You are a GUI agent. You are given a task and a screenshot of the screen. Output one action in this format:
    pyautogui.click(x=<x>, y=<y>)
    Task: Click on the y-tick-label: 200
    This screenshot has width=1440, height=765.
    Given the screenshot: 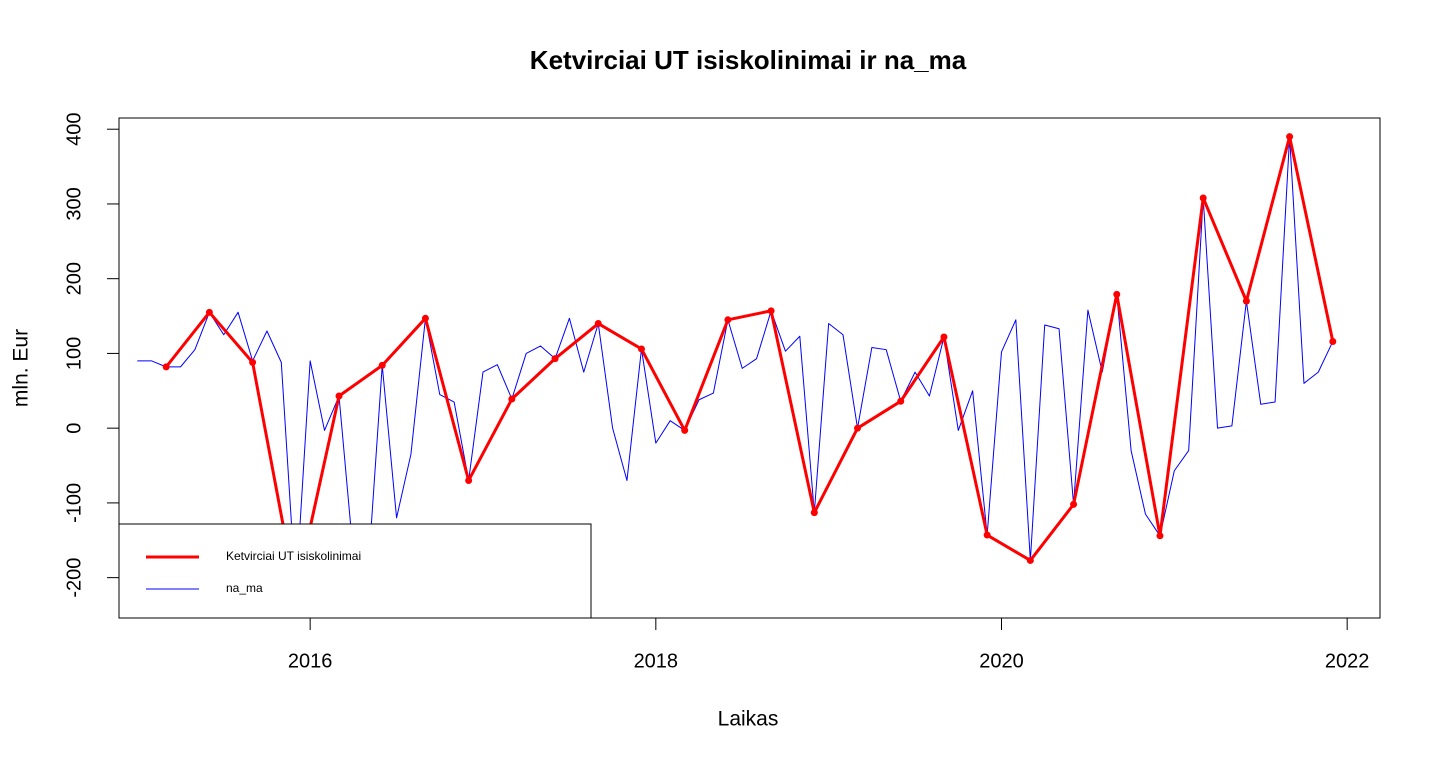 What is the action you would take?
    pyautogui.click(x=74, y=278)
    